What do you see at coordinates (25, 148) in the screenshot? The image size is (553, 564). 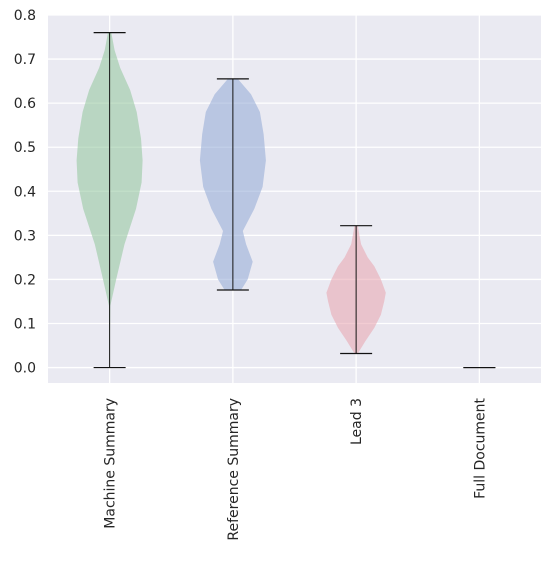 I see `y-tick-label: 0.5` at bounding box center [25, 148].